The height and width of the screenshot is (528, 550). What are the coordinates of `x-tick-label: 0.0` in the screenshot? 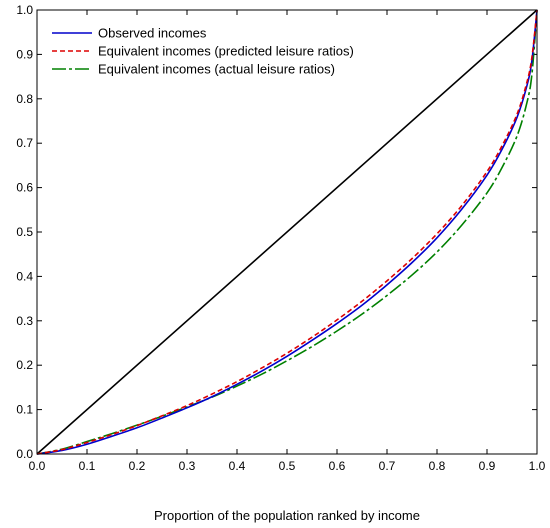 It's located at (37, 466).